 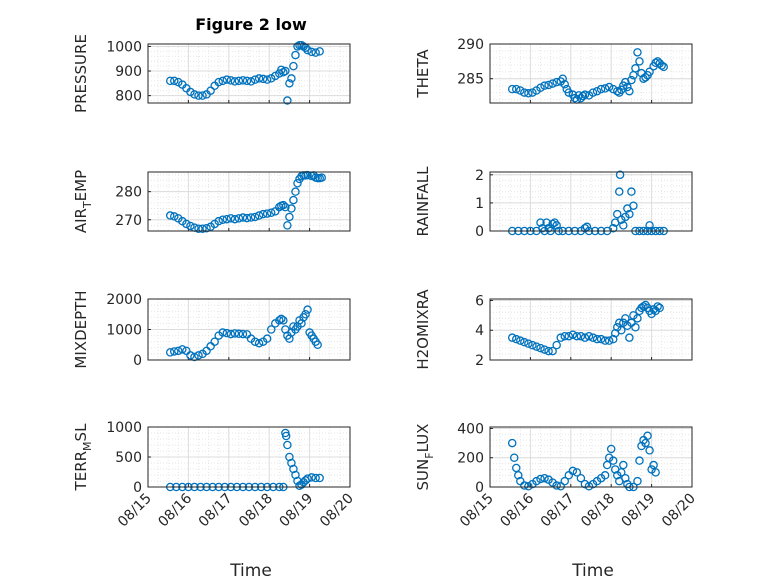 What do you see at coordinates (470, 429) in the screenshot?
I see `y-tick-label: 400` at bounding box center [470, 429].